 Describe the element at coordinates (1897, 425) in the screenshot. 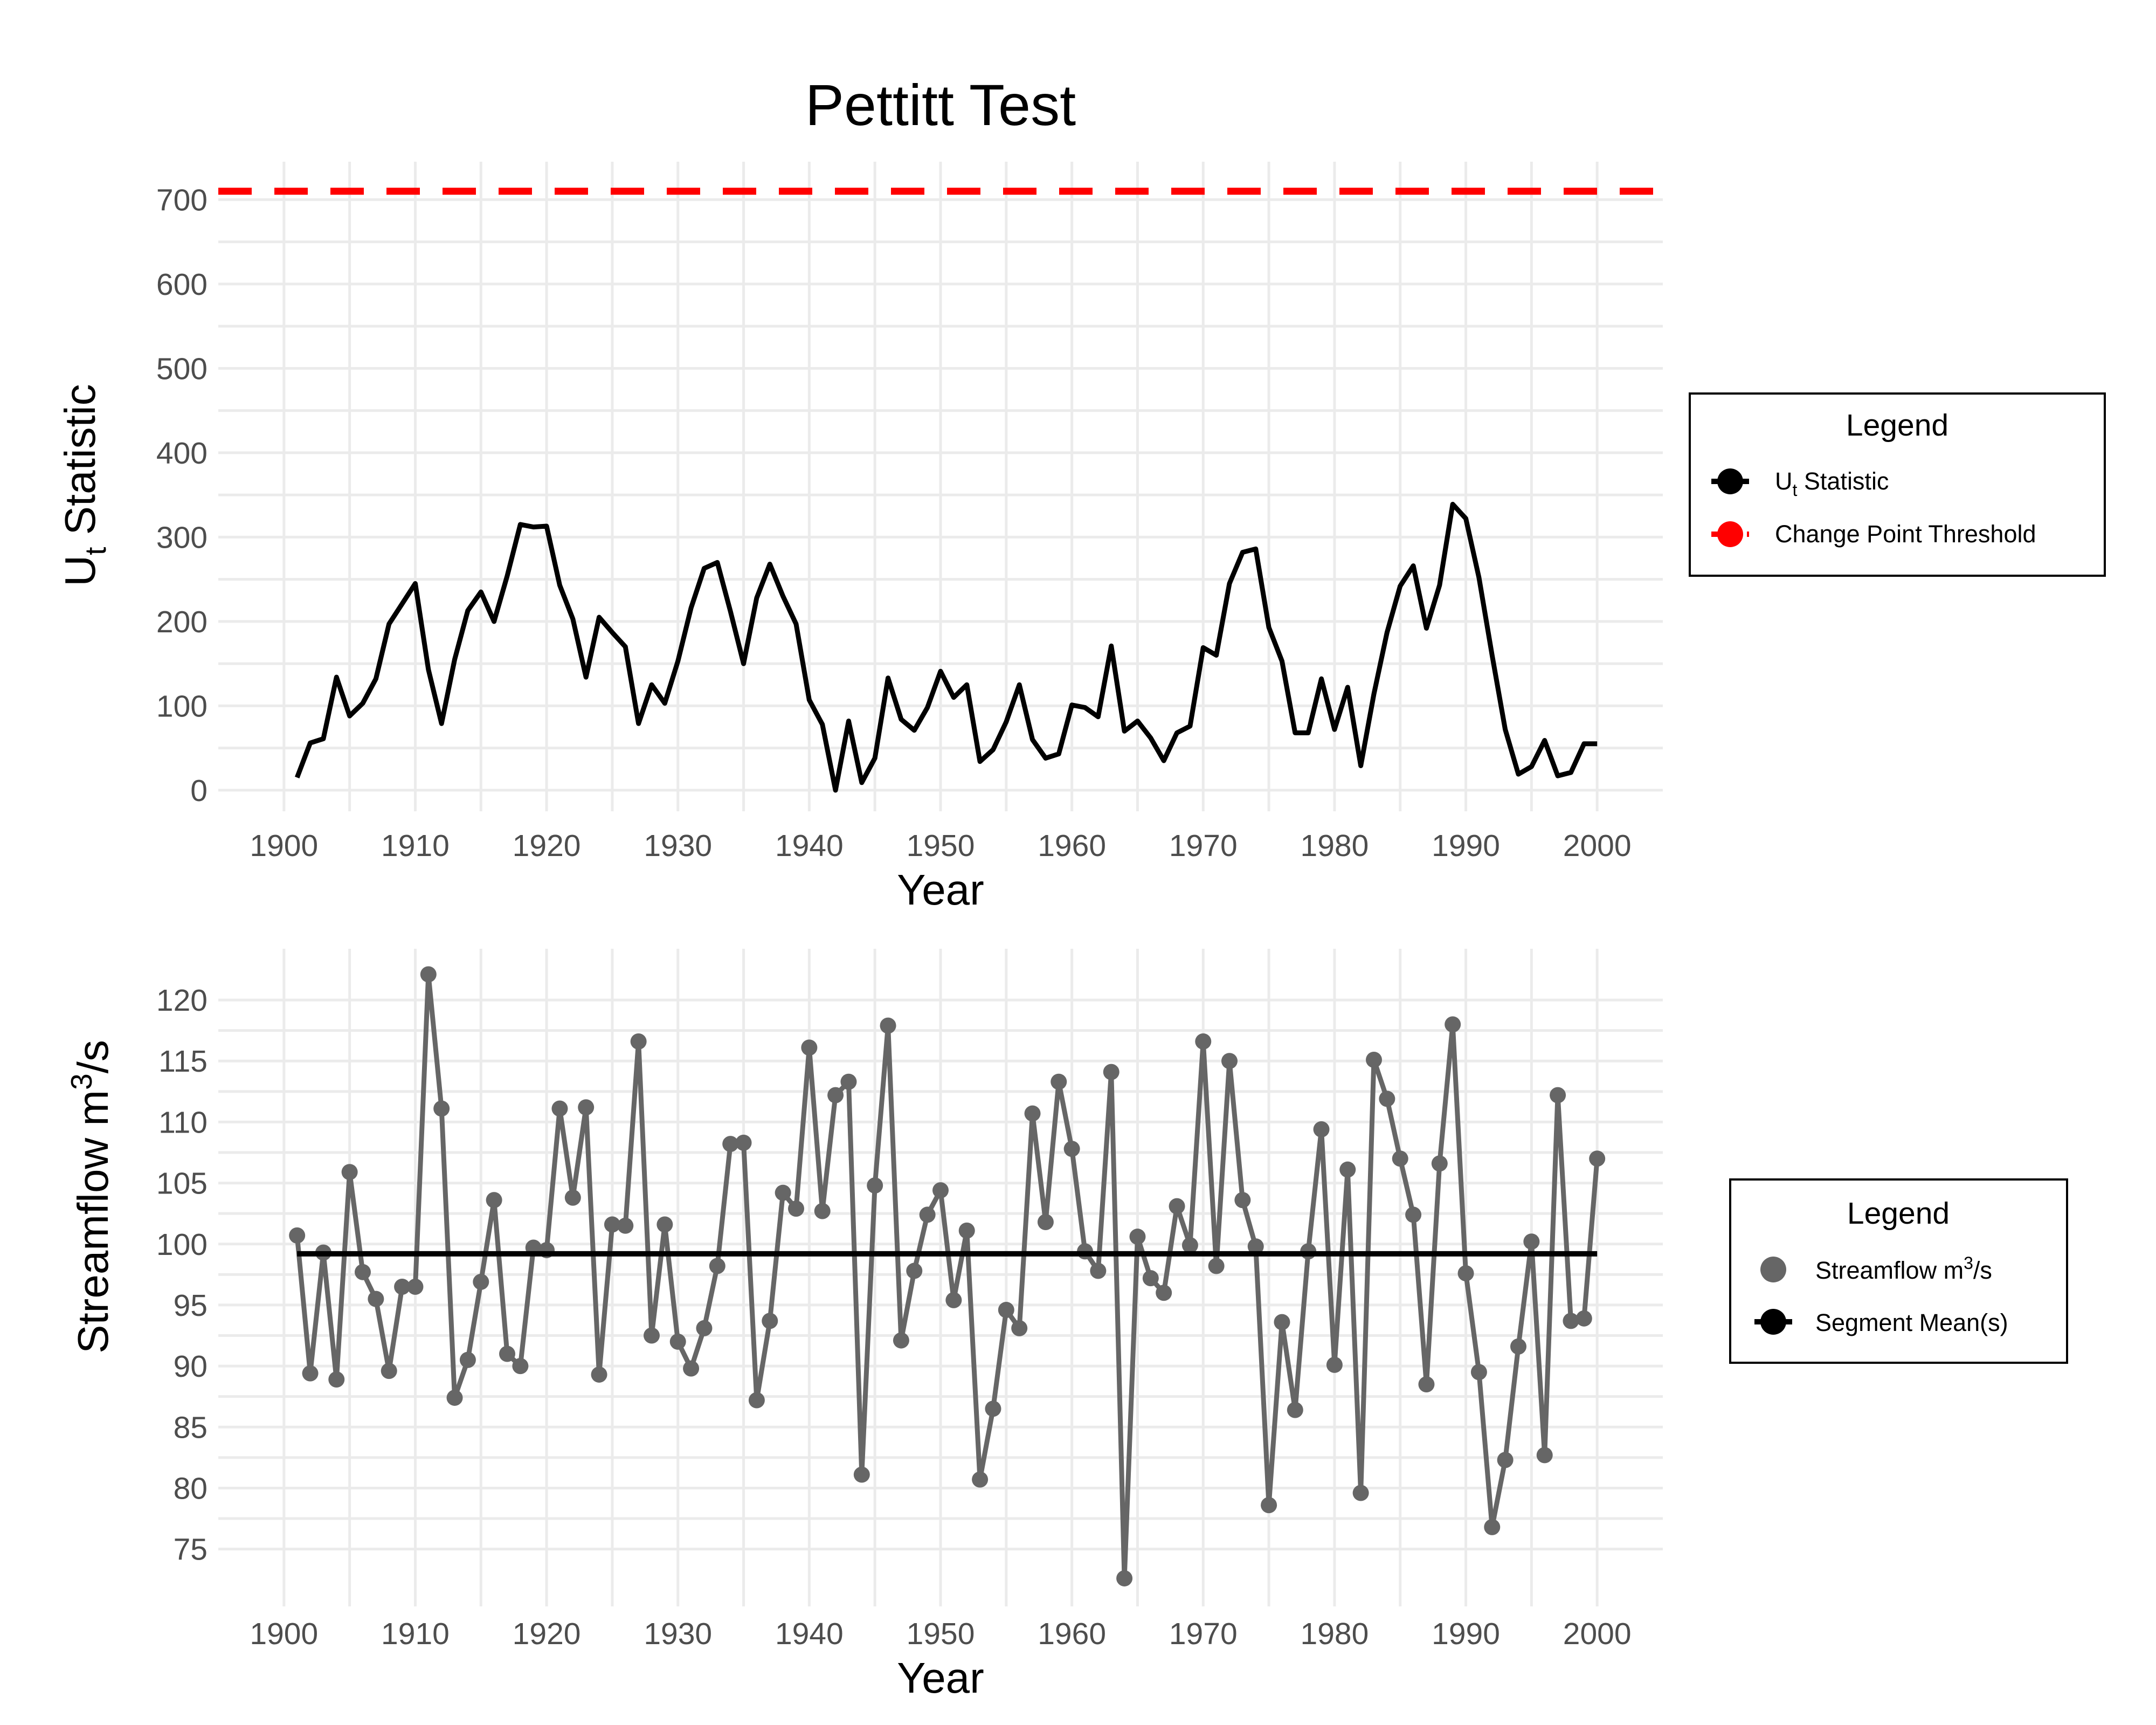

I see `panel1-legend-title: Legend` at that location.